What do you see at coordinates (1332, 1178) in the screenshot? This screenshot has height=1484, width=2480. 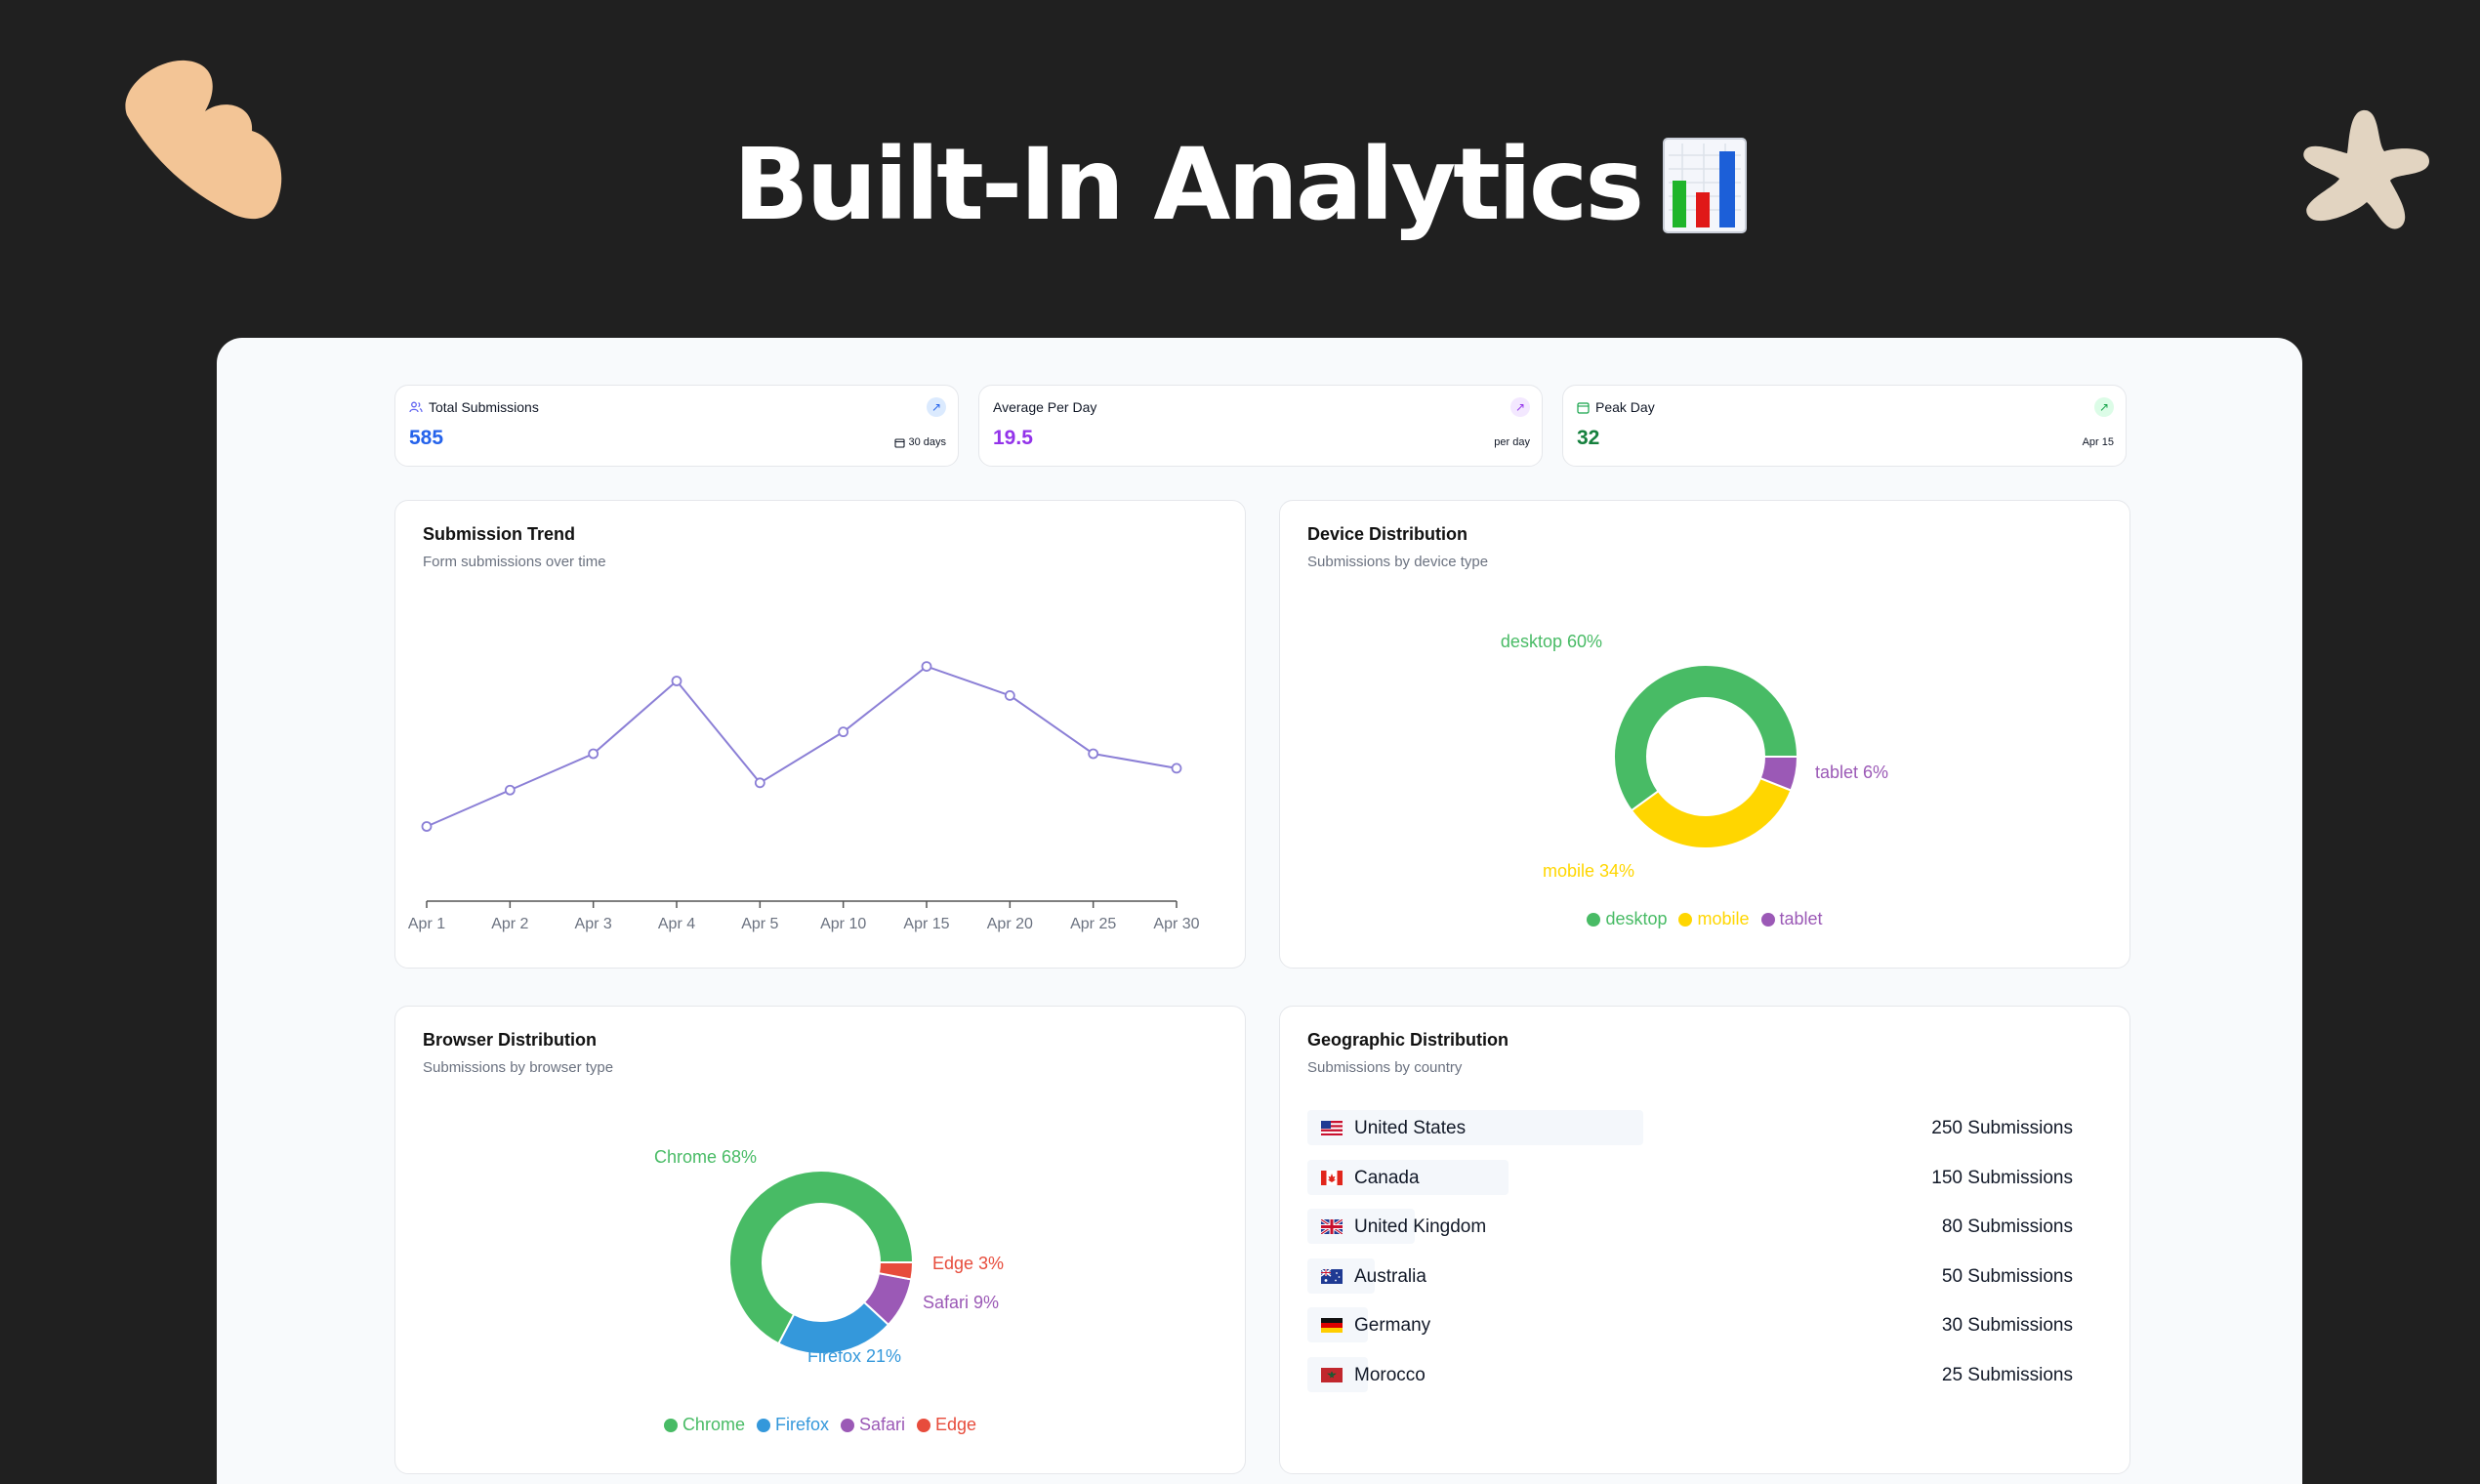 I see `ca-flag-icon` at bounding box center [1332, 1178].